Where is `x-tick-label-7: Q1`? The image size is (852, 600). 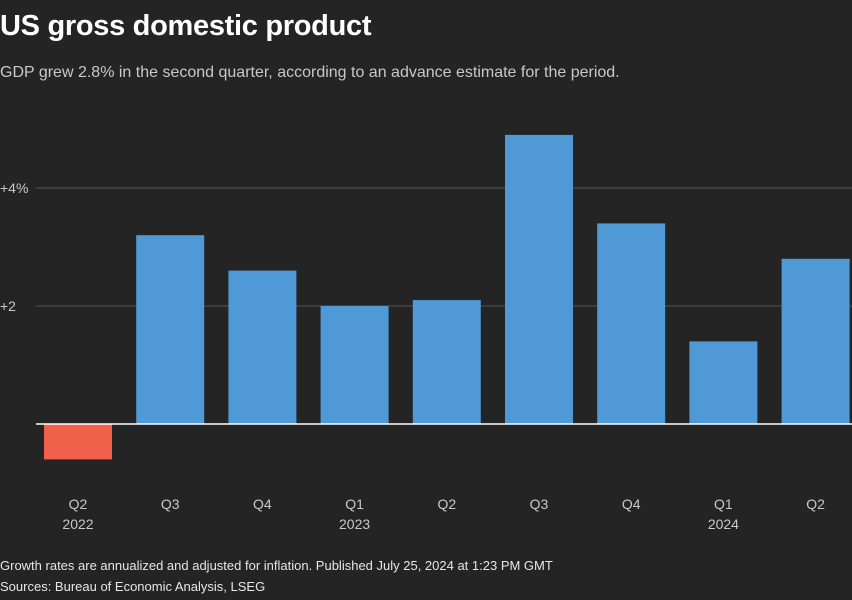 x-tick-label-7: Q1 is located at coordinates (723, 504).